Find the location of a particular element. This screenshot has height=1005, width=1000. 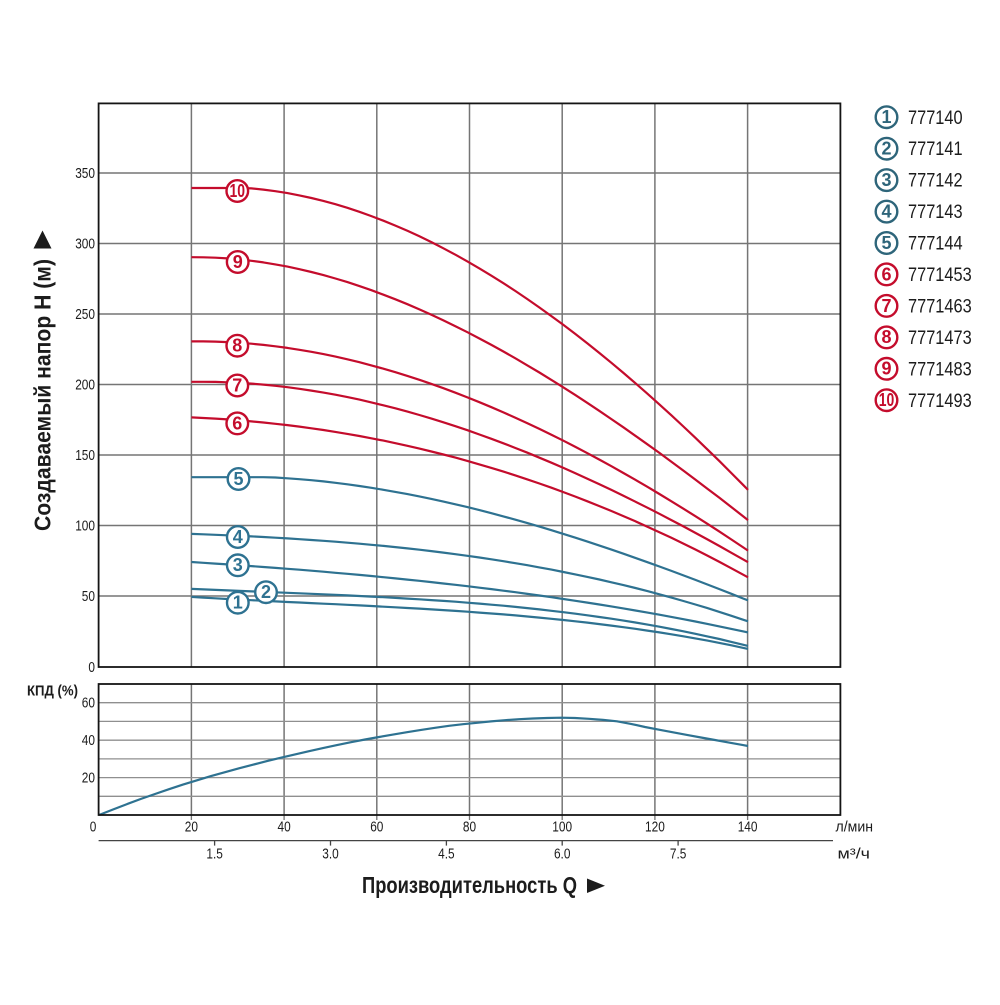

svg-text: 350 is located at coordinates (85, 174).